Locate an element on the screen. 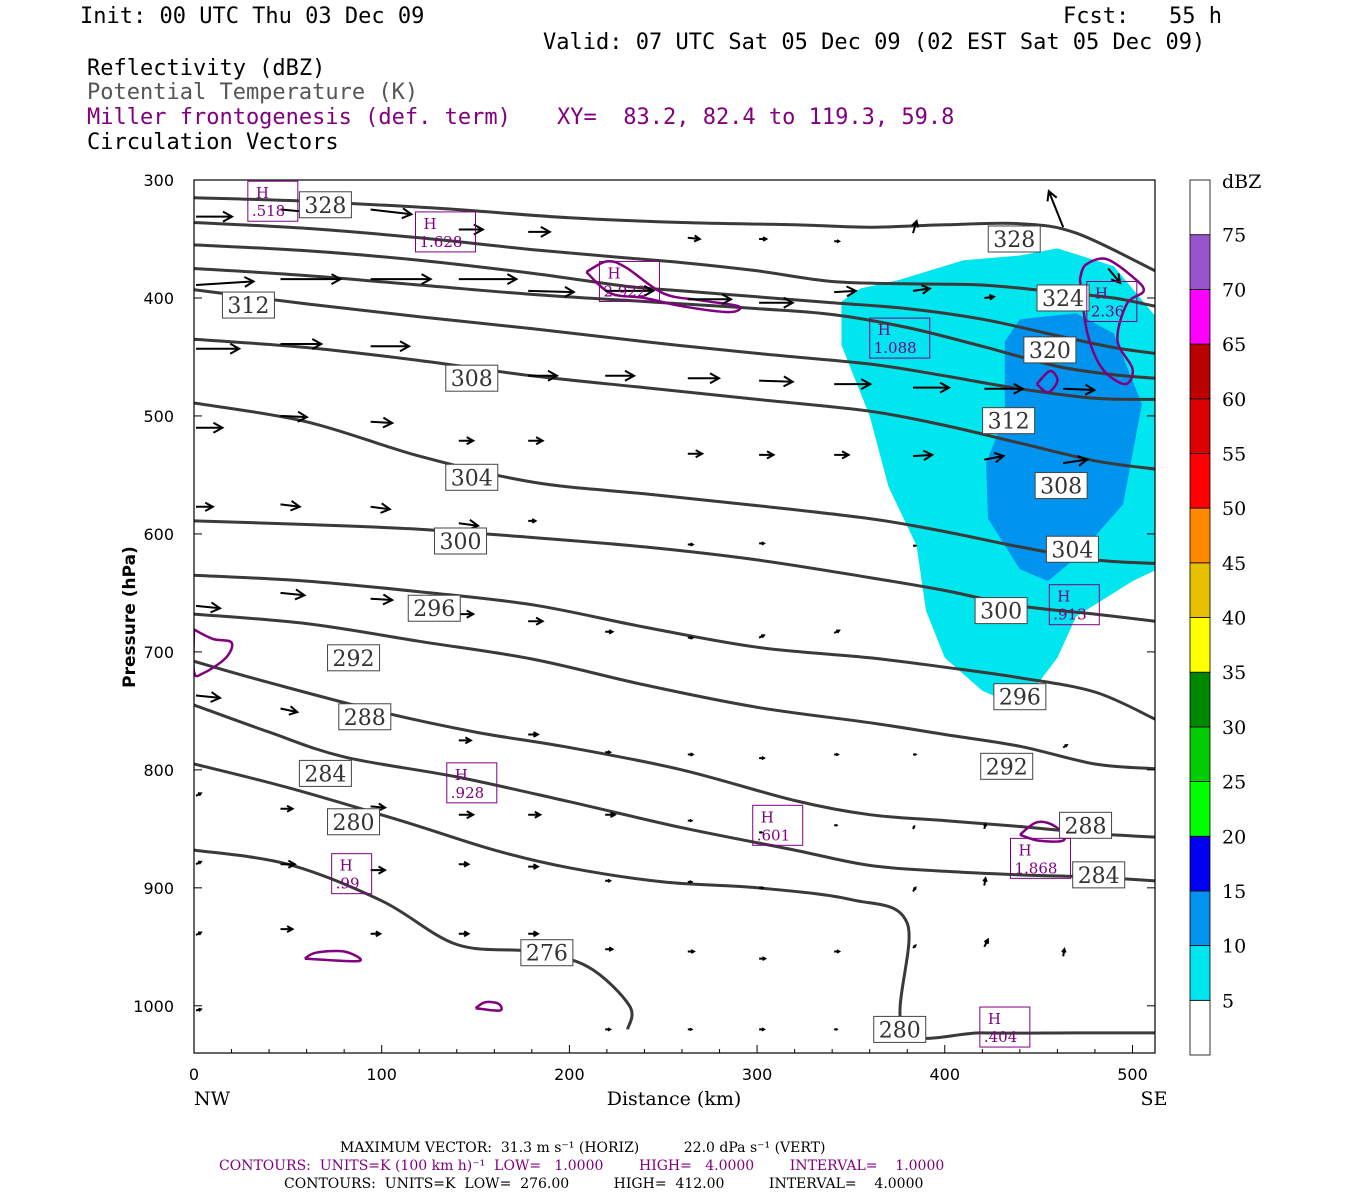 The width and height of the screenshot is (1350, 1200). svg-text: 324 is located at coordinates (1063, 299).